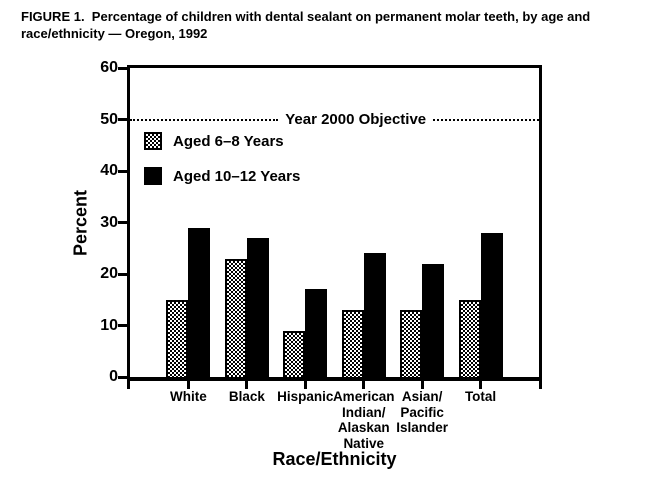 This screenshot has height=492, width=648. I want to click on x-axis-title: Race/Ethnicity, so click(334, 459).